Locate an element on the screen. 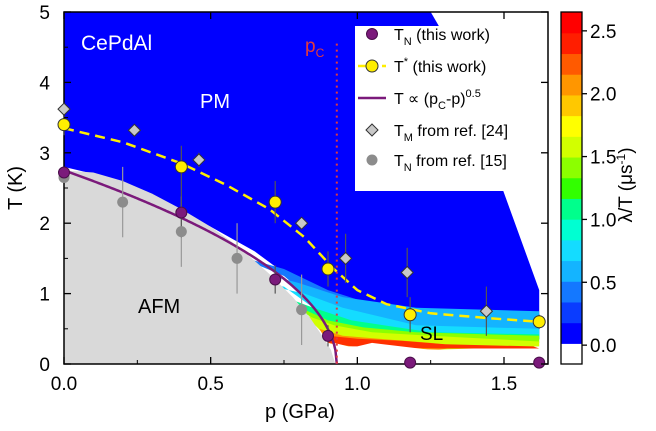  colorbar-tick-label: 1.0 is located at coordinates (603, 220).